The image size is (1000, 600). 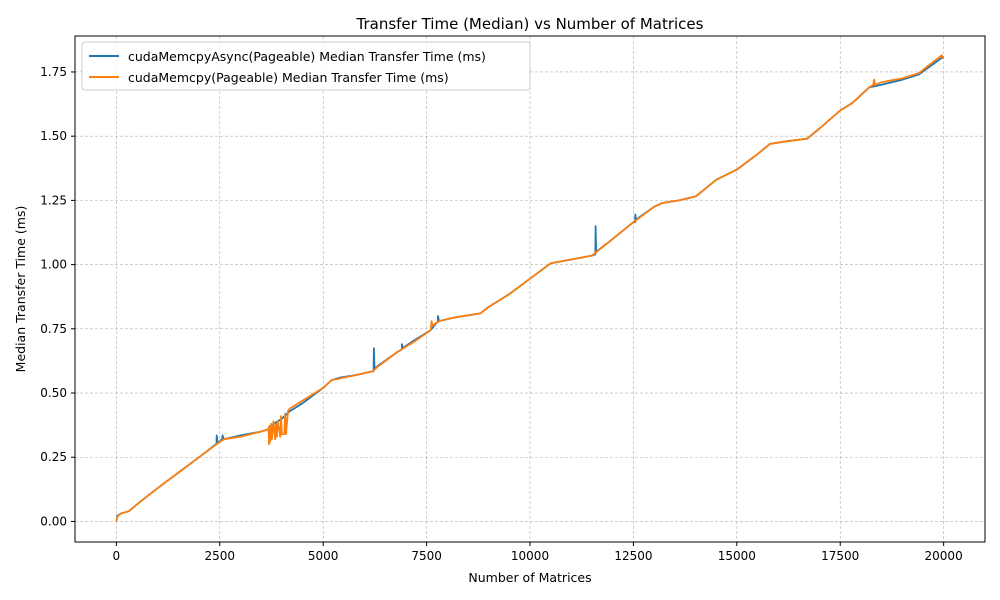 I want to click on x-tick-label: 5000, so click(x=323, y=556).